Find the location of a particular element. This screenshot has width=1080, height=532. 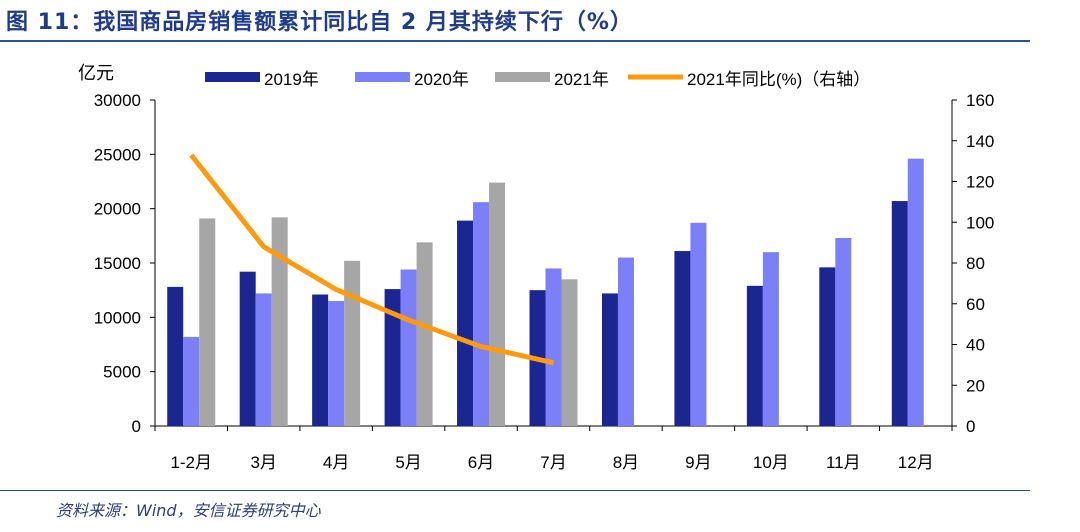

y-axis-unit-label: 亿元 is located at coordinates (96, 73).